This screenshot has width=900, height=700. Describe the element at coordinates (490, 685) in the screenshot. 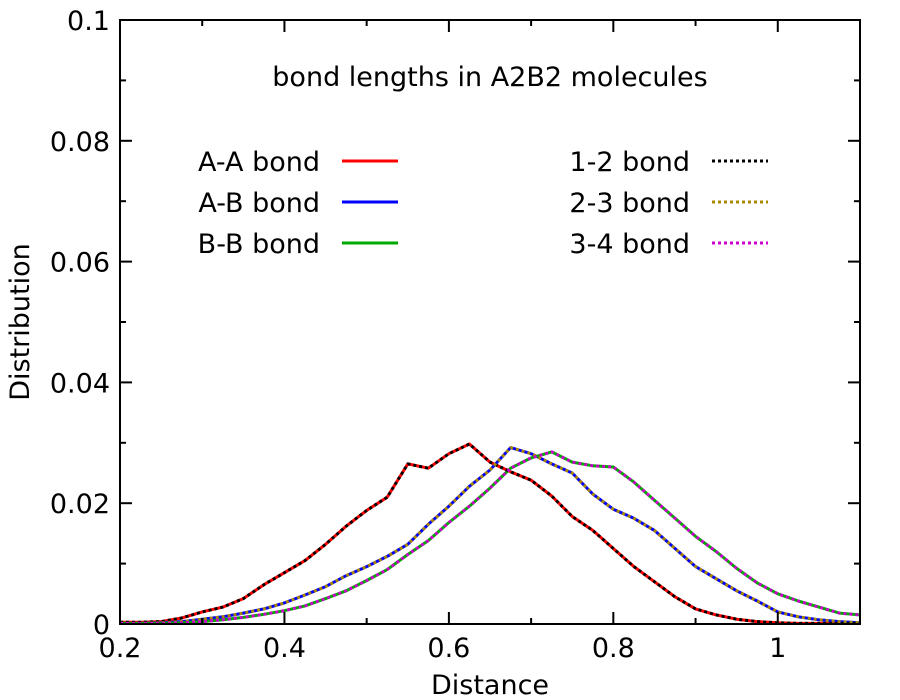

I see `x-axis-title: Distance` at that location.